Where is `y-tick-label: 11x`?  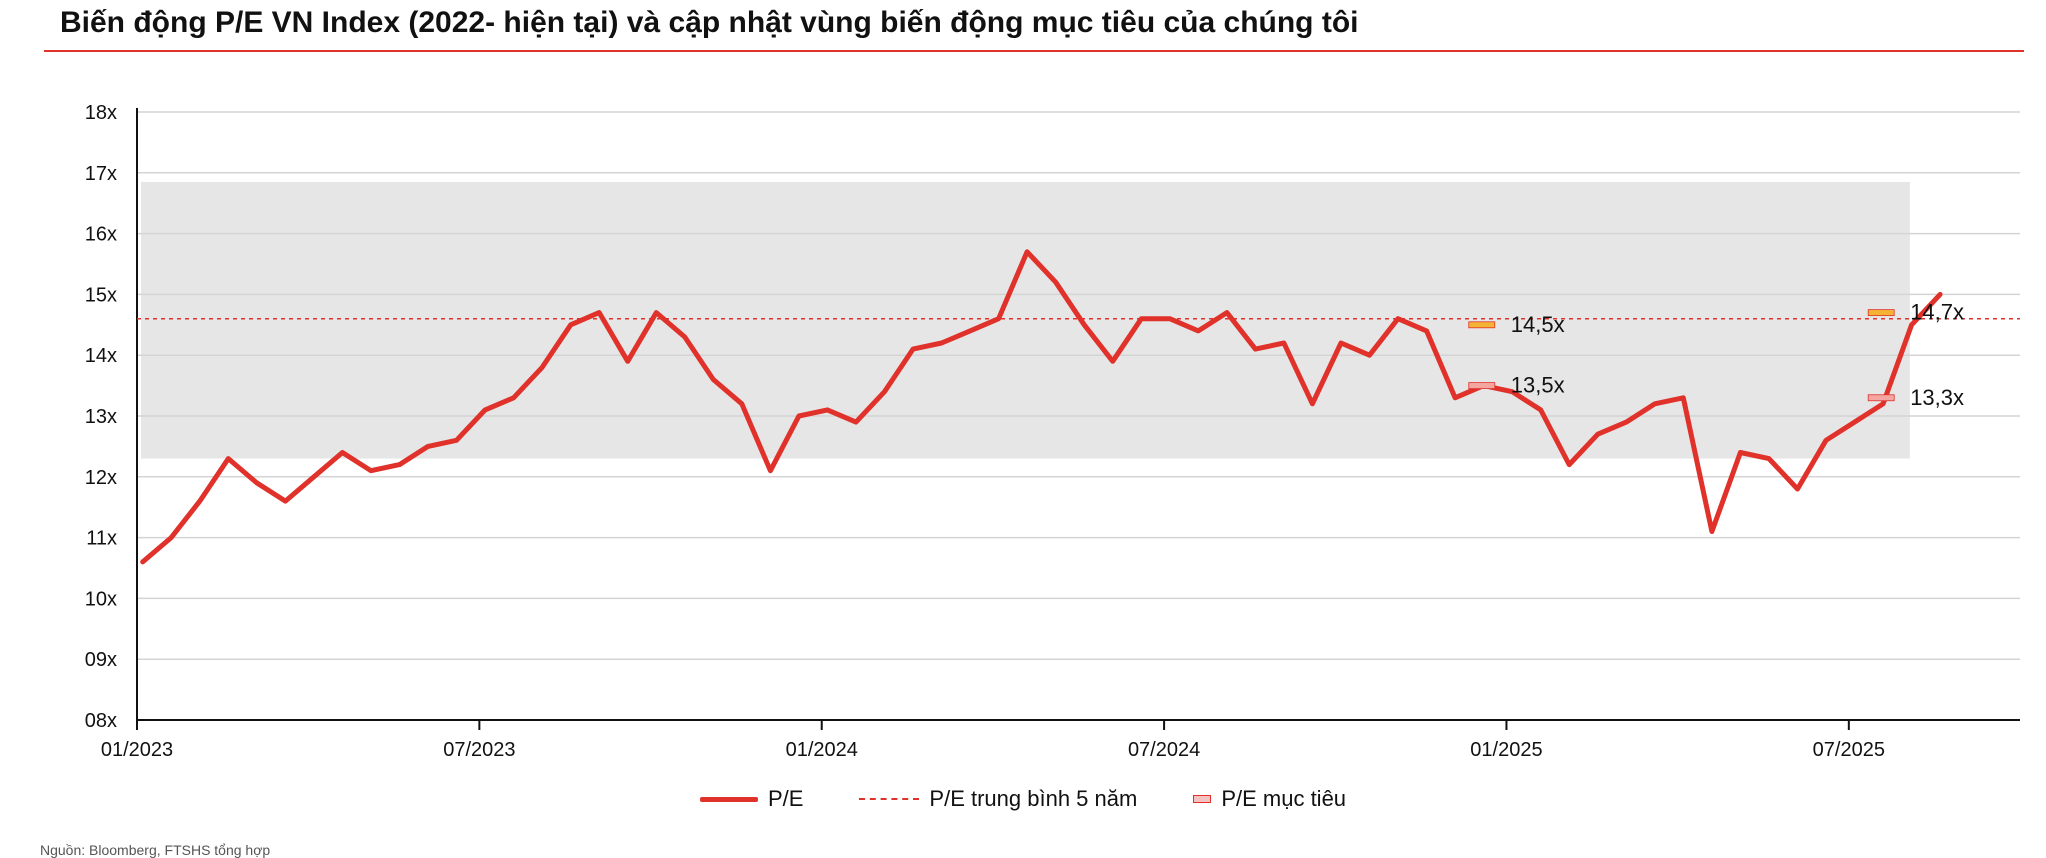
y-tick-label: 11x is located at coordinates (101, 539).